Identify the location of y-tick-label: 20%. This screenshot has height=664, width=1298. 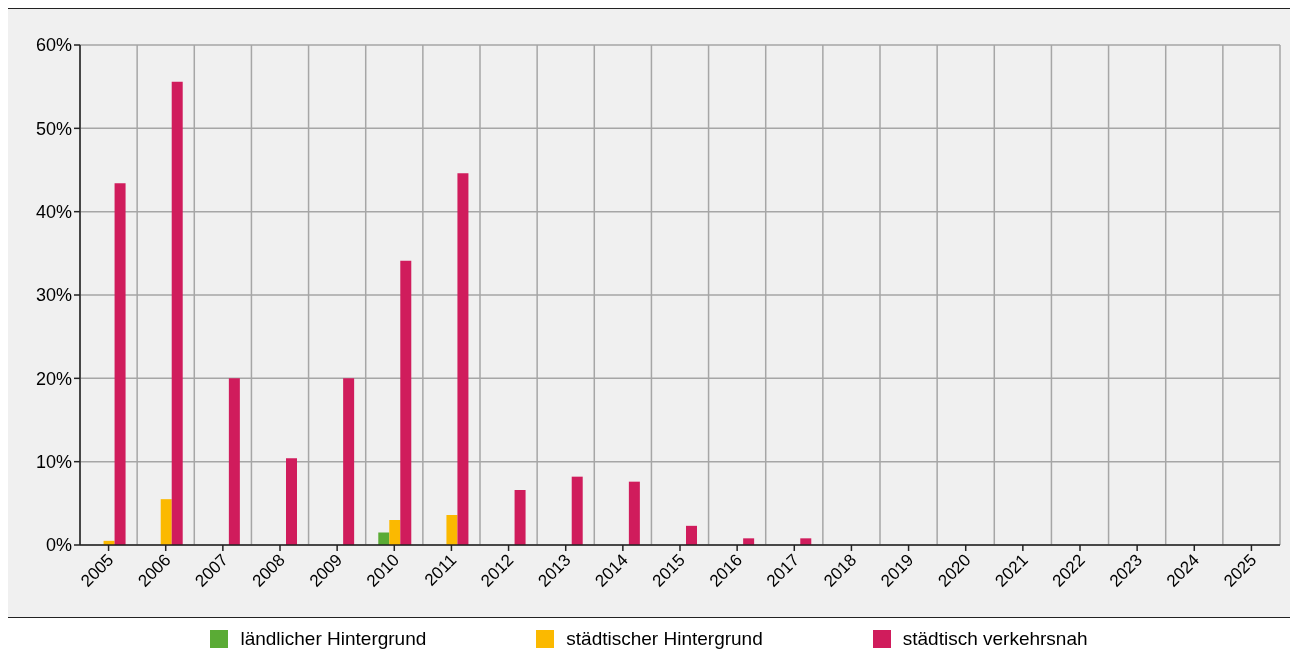
(53, 378).